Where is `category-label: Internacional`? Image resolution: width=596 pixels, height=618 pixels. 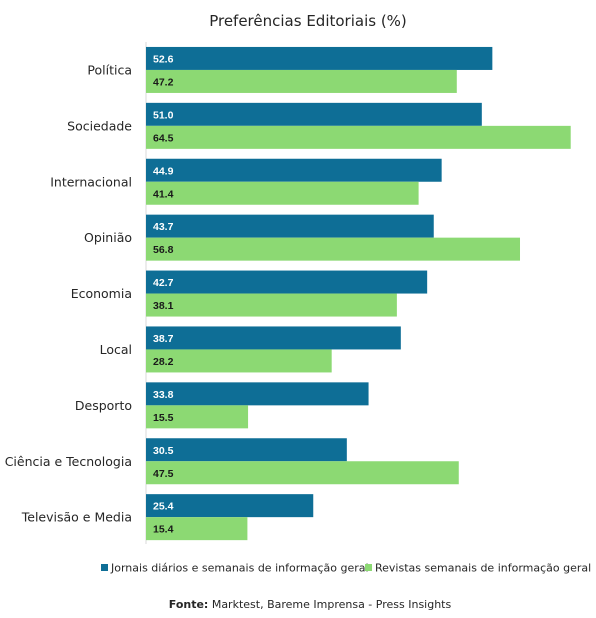
category-label: Internacional is located at coordinates (91, 181).